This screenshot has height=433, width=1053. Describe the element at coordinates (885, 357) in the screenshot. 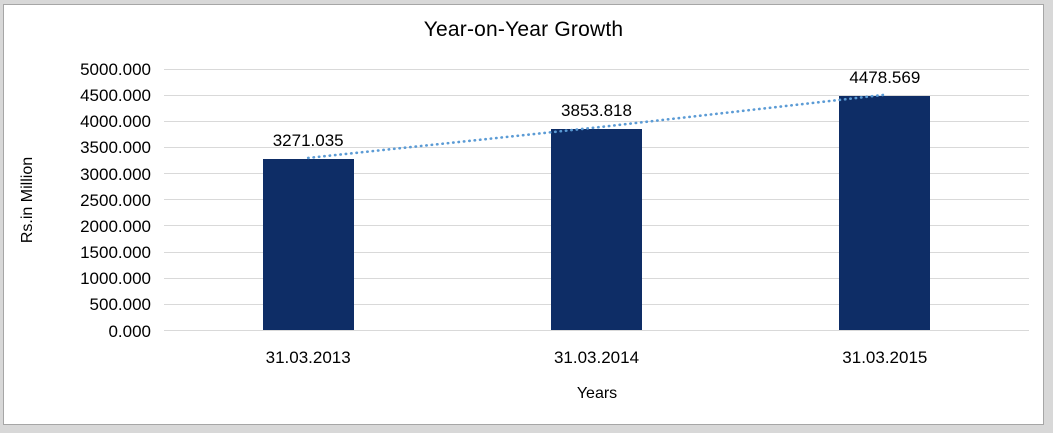

I see `x-tick-label: 31.03.2015` at that location.